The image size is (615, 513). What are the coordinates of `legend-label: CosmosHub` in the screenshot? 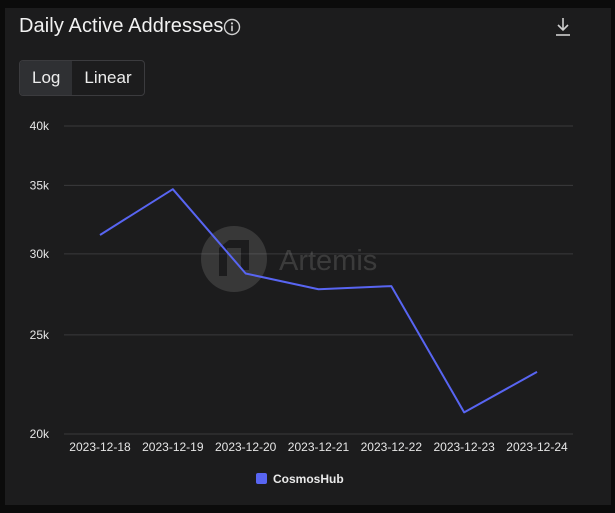 It's located at (308, 479).